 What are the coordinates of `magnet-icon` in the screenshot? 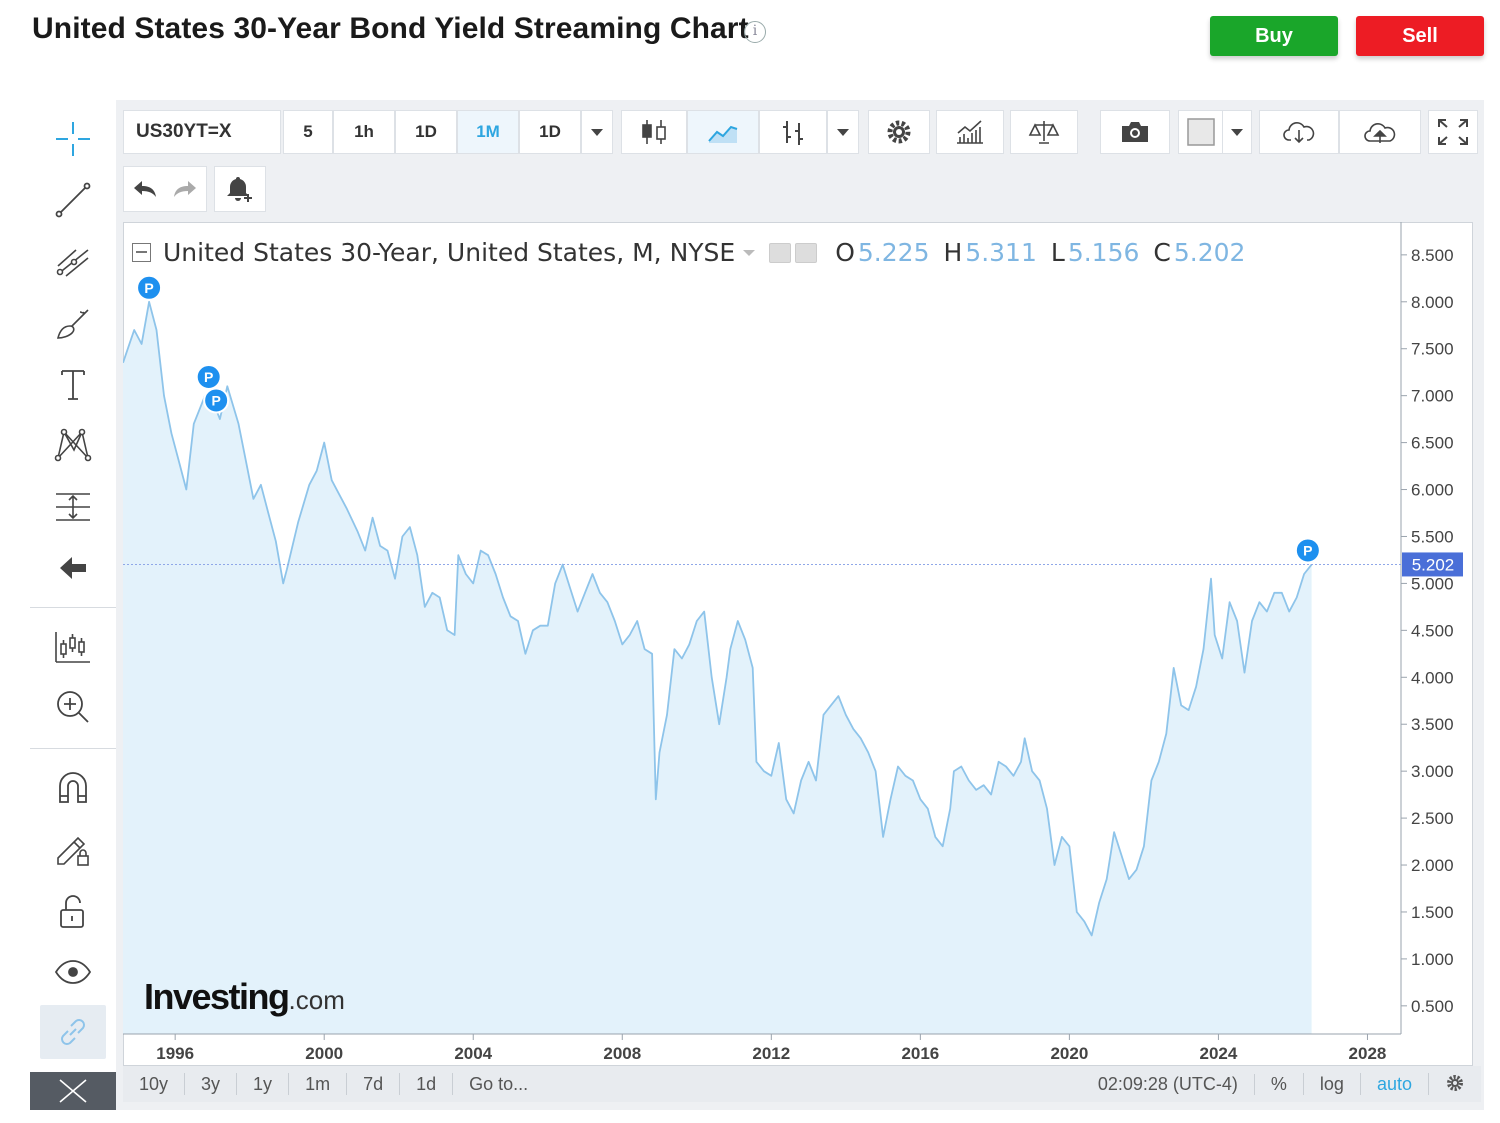 It's located at (73, 787).